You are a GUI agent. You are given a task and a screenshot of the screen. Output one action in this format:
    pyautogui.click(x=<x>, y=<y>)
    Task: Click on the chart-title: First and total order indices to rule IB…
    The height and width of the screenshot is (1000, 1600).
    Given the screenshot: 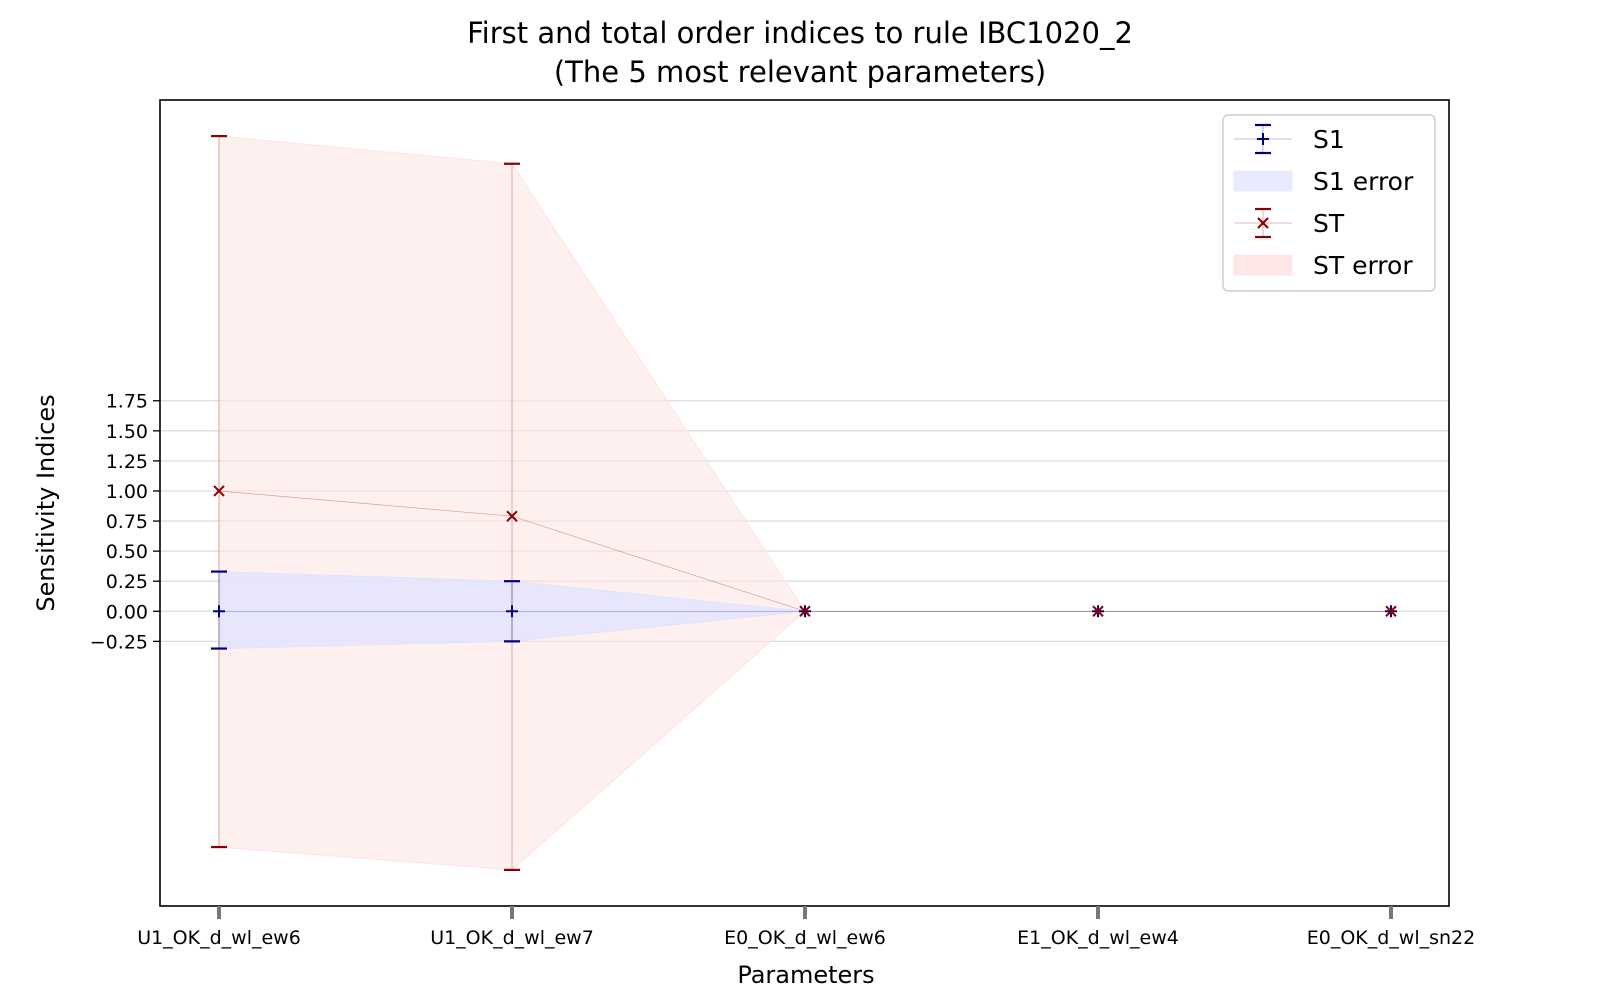 What is the action you would take?
    pyautogui.click(x=800, y=33)
    